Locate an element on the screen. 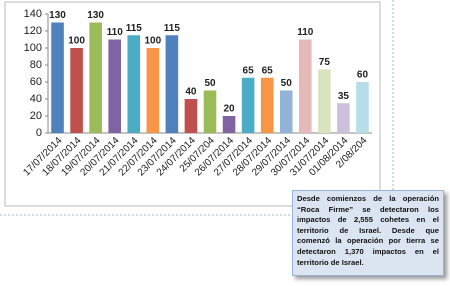 The width and height of the screenshot is (450, 286). y-tick-label: 20 is located at coordinates (36, 116).